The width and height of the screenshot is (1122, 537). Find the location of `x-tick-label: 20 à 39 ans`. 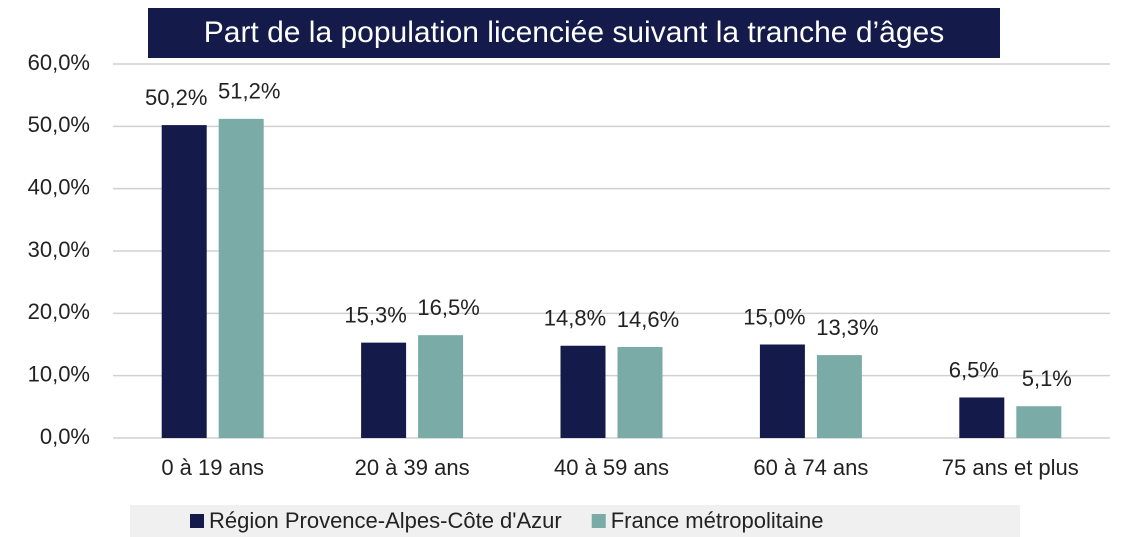

x-tick-label: 20 à 39 ans is located at coordinates (412, 467).